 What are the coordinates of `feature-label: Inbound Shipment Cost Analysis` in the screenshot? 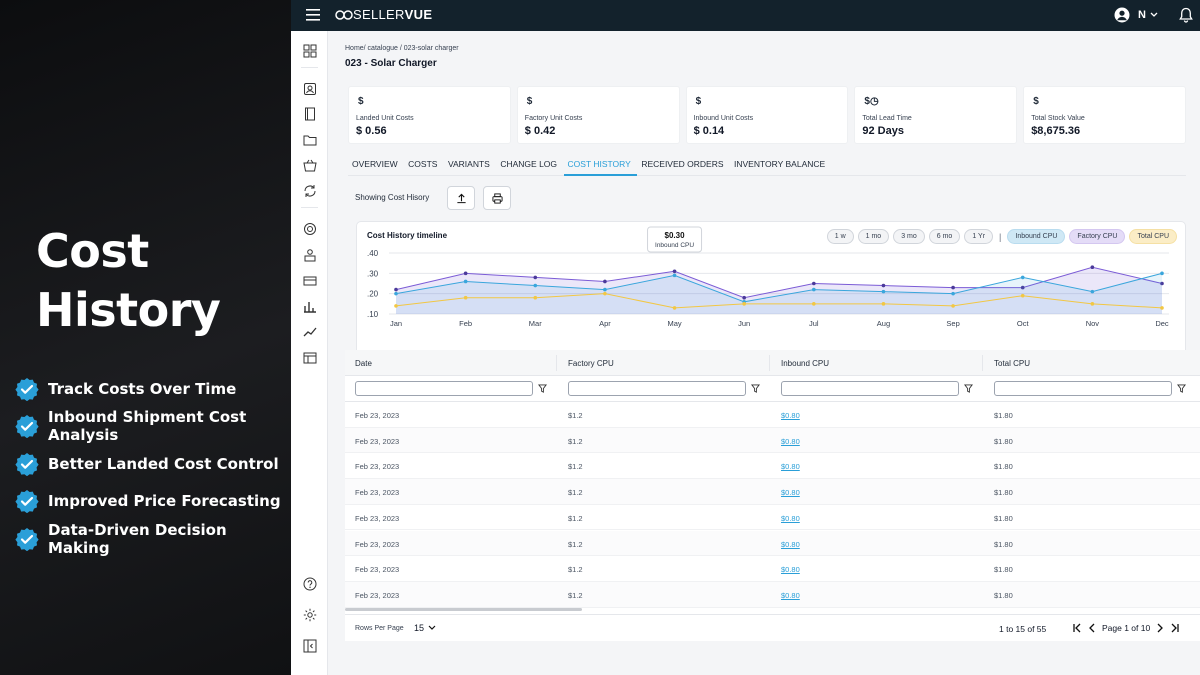 It's located at (147, 426).